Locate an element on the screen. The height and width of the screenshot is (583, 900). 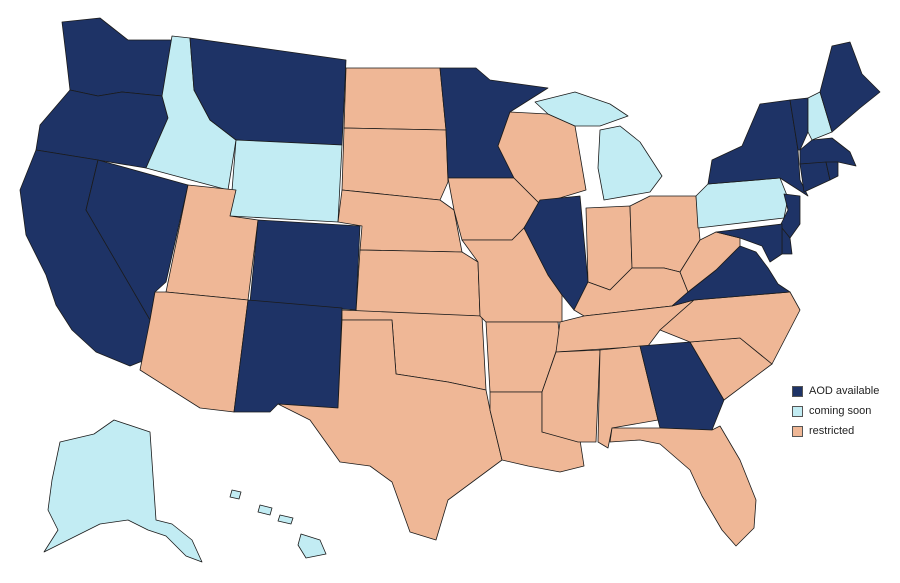
state-illinois is located at coordinates (556, 253).